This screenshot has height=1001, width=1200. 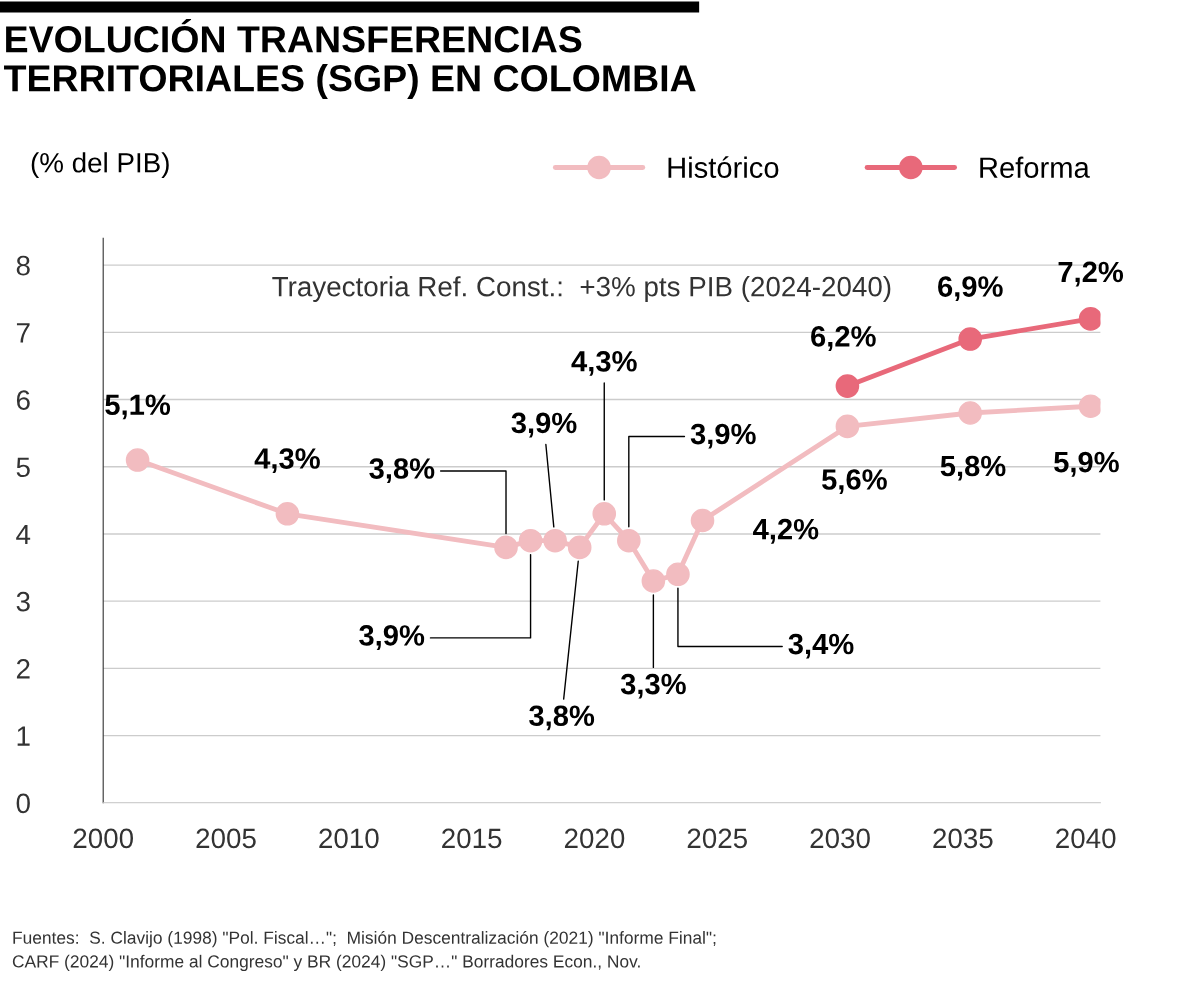 I want to click on x-tick-label: 2000, so click(x=103, y=838).